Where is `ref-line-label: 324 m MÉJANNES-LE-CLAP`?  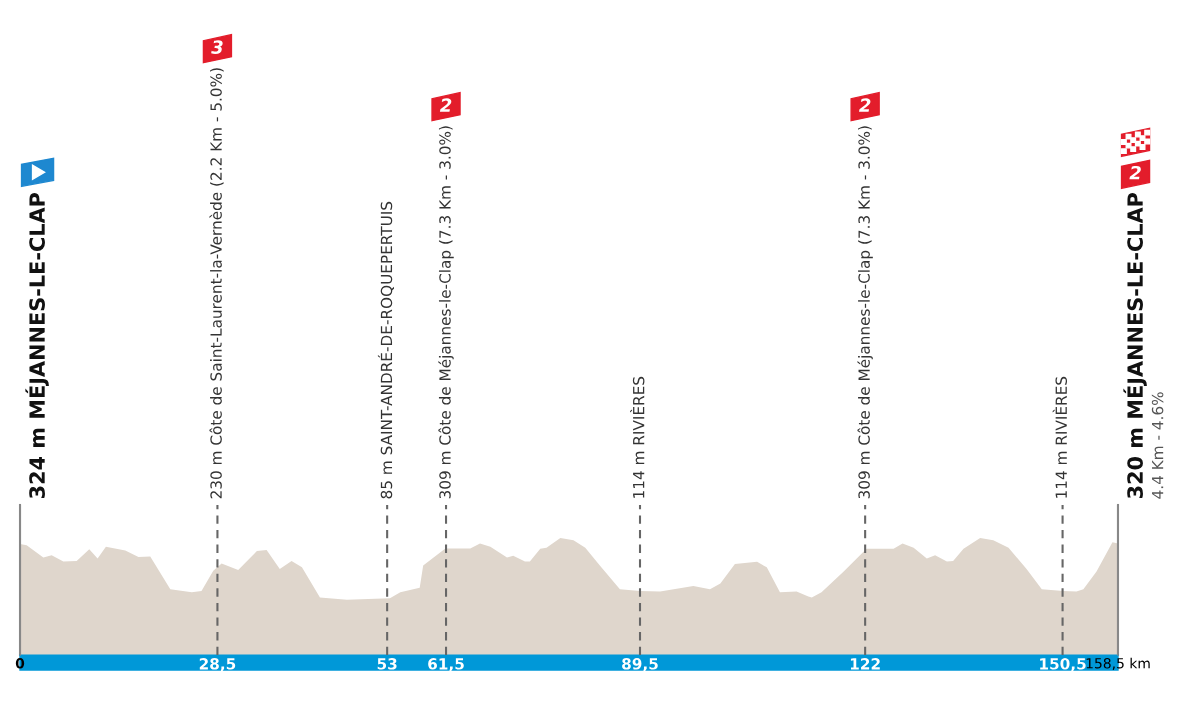
ref-line-label: 324 m MÉJANNES-LE-CLAP is located at coordinates (37, 345).